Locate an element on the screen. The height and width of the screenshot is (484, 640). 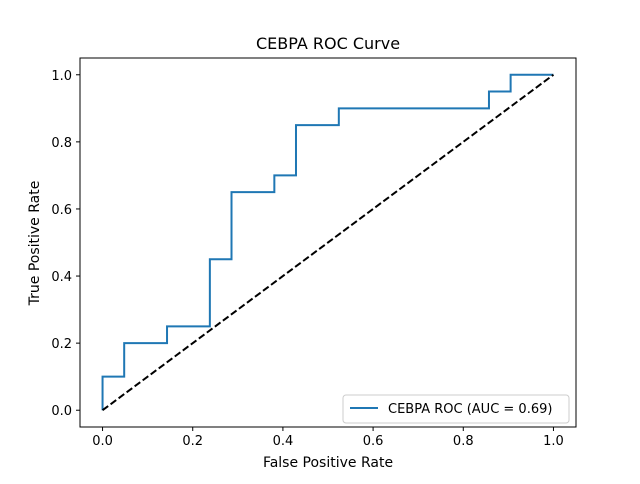
x-tick-label: 0.8 is located at coordinates (463, 441).